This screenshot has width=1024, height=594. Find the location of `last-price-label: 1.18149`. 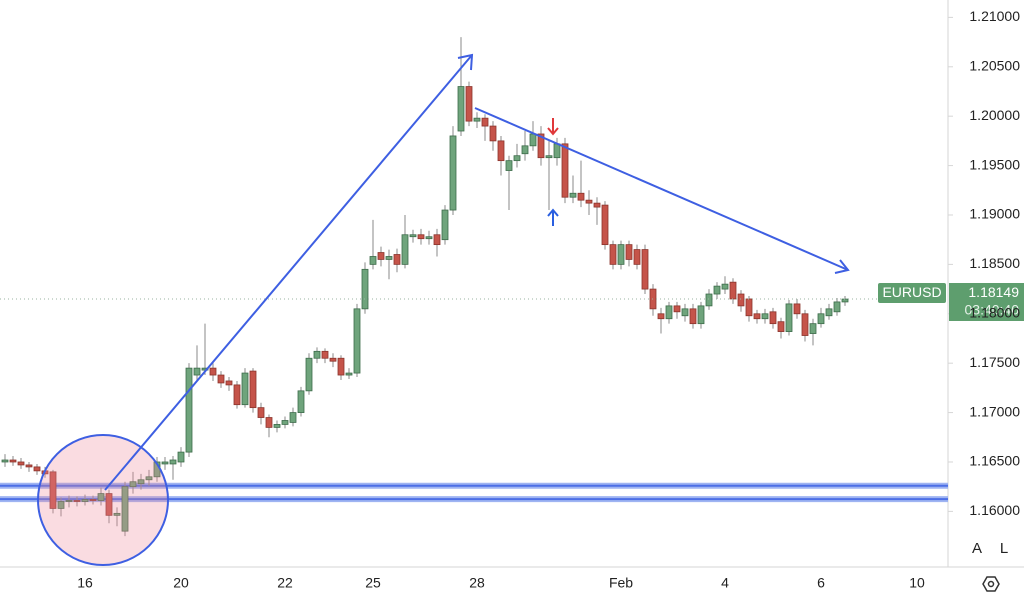

last-price-label: 1.18149 is located at coordinates (993, 292).